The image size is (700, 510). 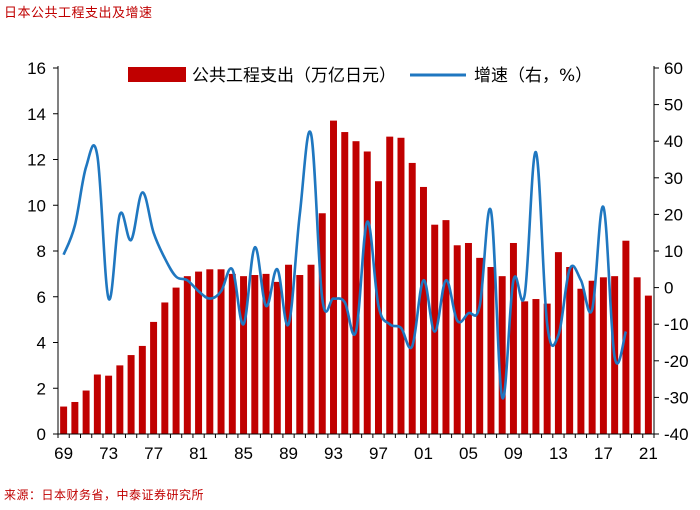 I want to click on y-right-tick-label: 60, so click(x=673, y=68).